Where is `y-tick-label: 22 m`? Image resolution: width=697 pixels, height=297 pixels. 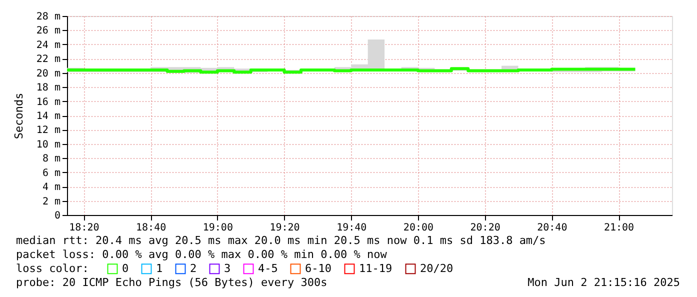 y-tick-label: 22 m is located at coordinates (48, 60).